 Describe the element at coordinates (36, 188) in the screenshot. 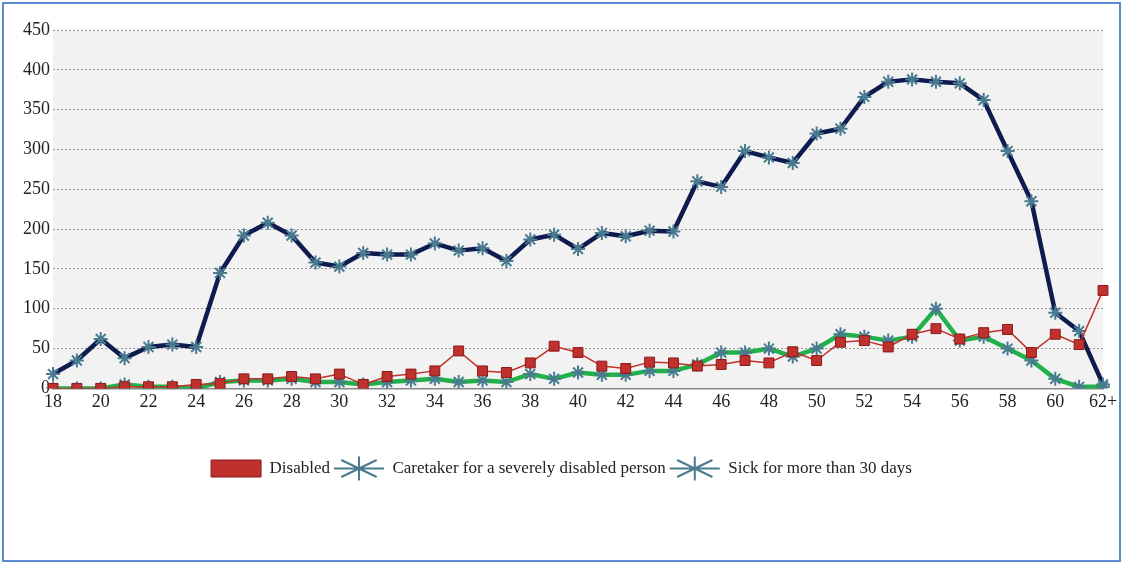

I see `y-tick-label: 250` at that location.